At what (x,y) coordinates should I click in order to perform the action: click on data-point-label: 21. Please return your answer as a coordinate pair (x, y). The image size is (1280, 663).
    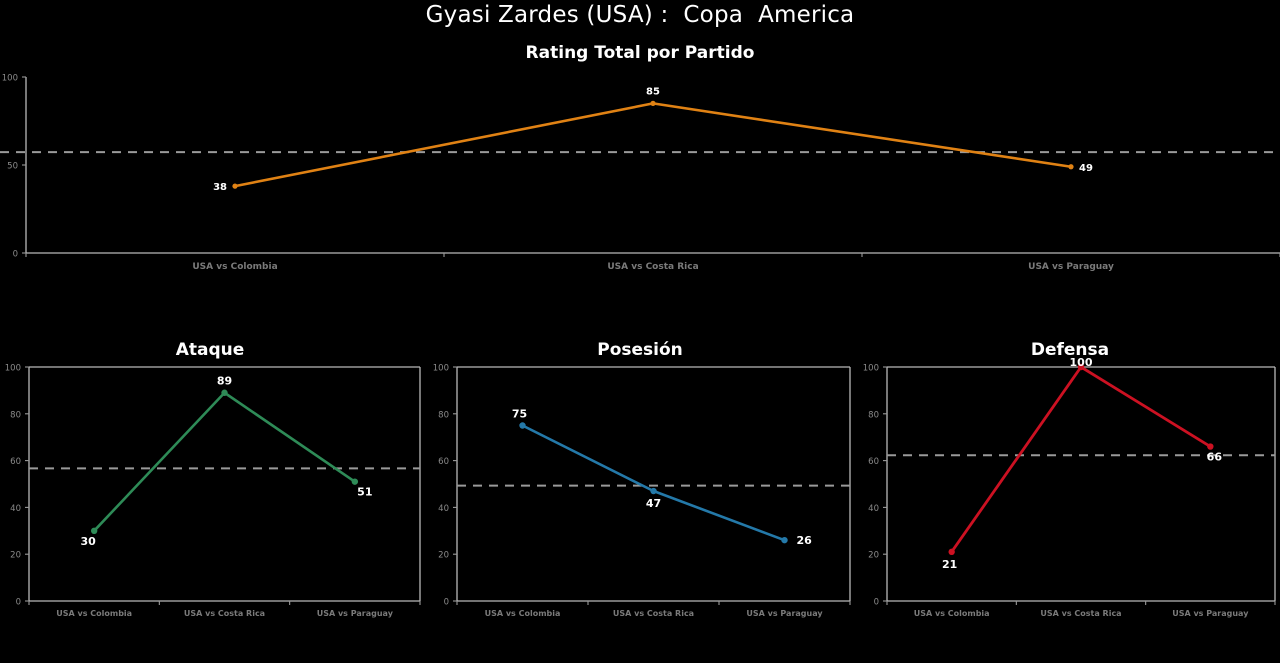
    Looking at the image, I should click on (949, 564).